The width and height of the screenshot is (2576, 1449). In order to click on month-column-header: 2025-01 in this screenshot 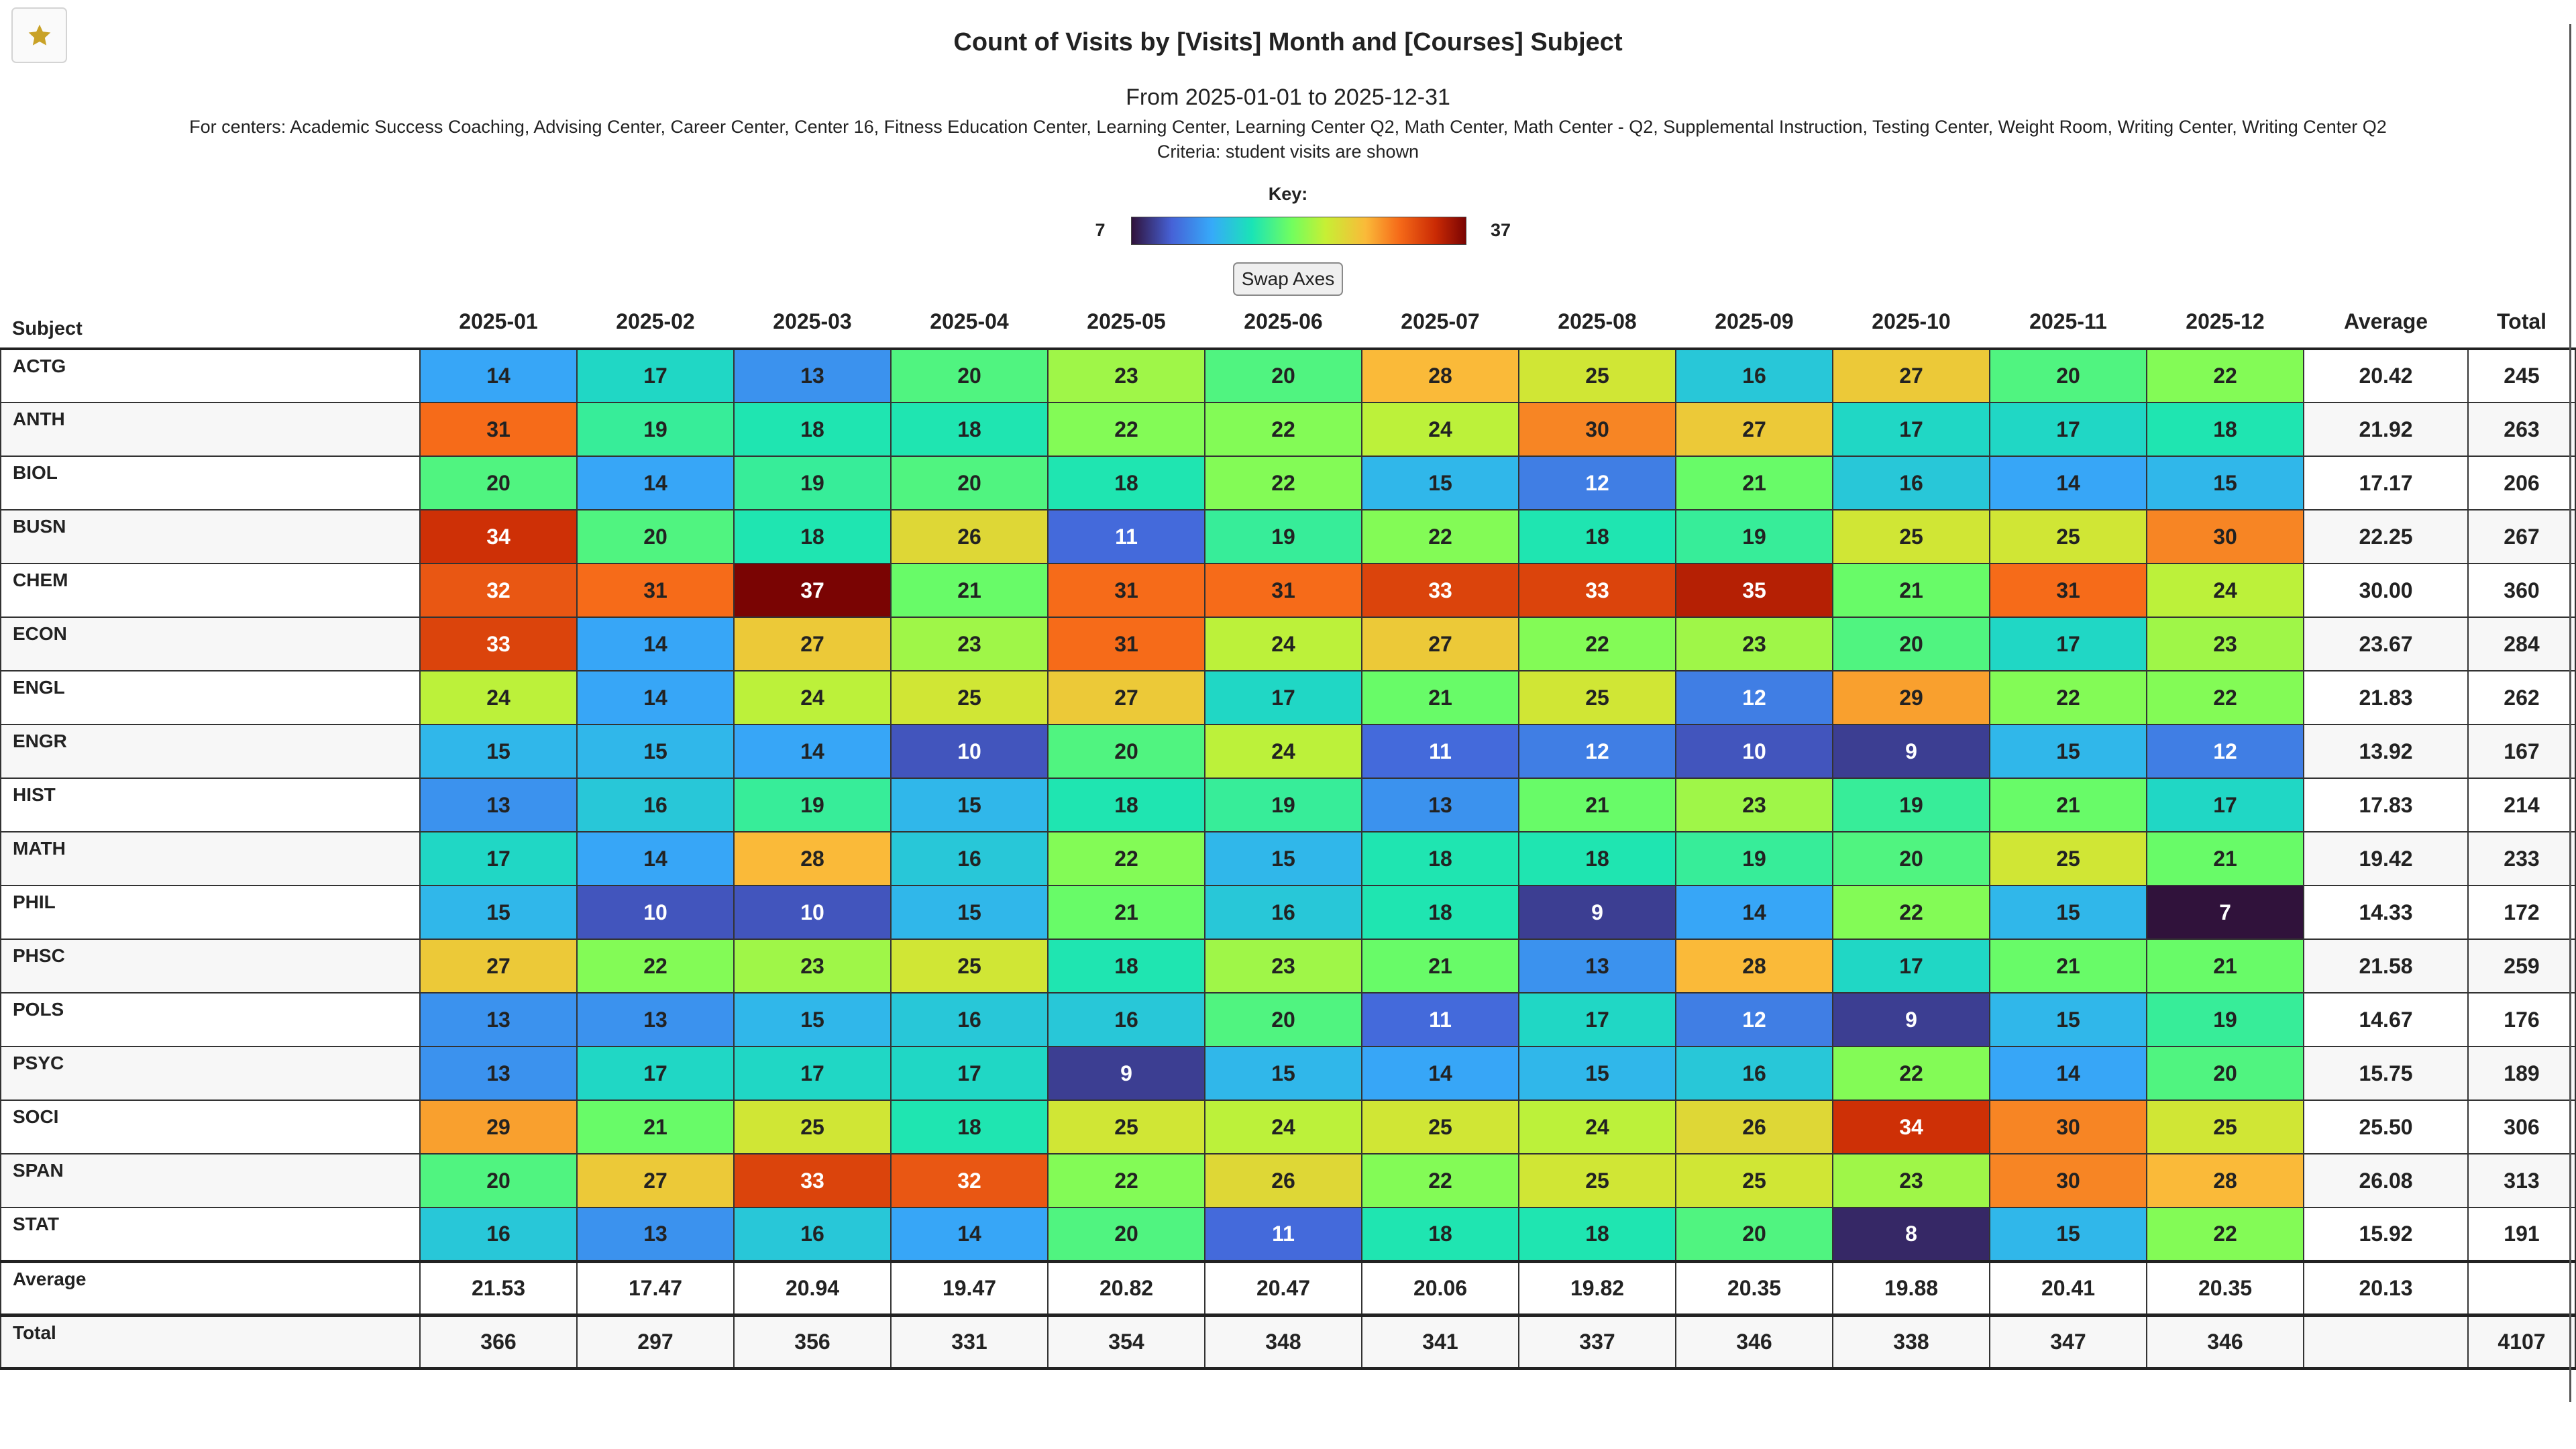, I will do `click(498, 322)`.